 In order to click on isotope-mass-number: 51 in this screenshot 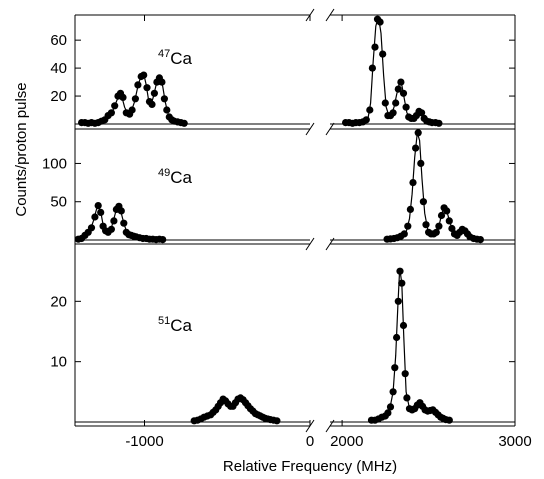, I will do `click(164, 321)`.